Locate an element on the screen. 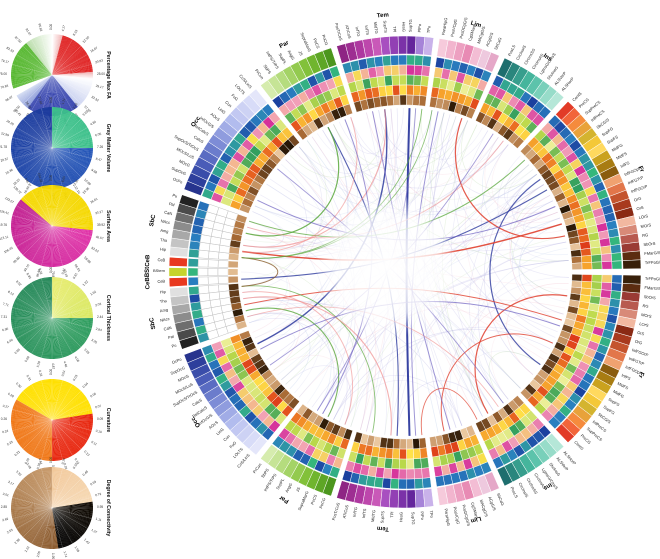 The width and height of the screenshot is (660, 559). fiber-chord is located at coordinates (536, 254).